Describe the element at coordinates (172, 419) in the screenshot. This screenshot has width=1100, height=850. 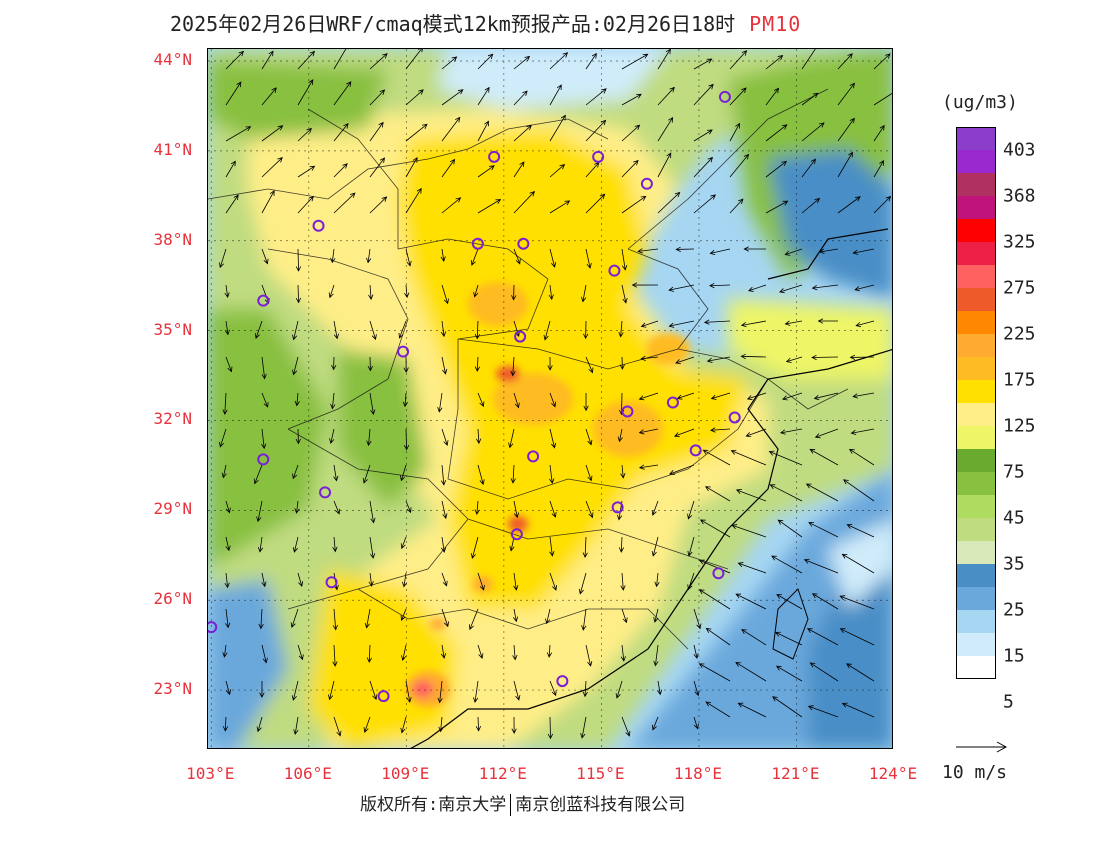
I see `latitude-label: 32°N` at that location.